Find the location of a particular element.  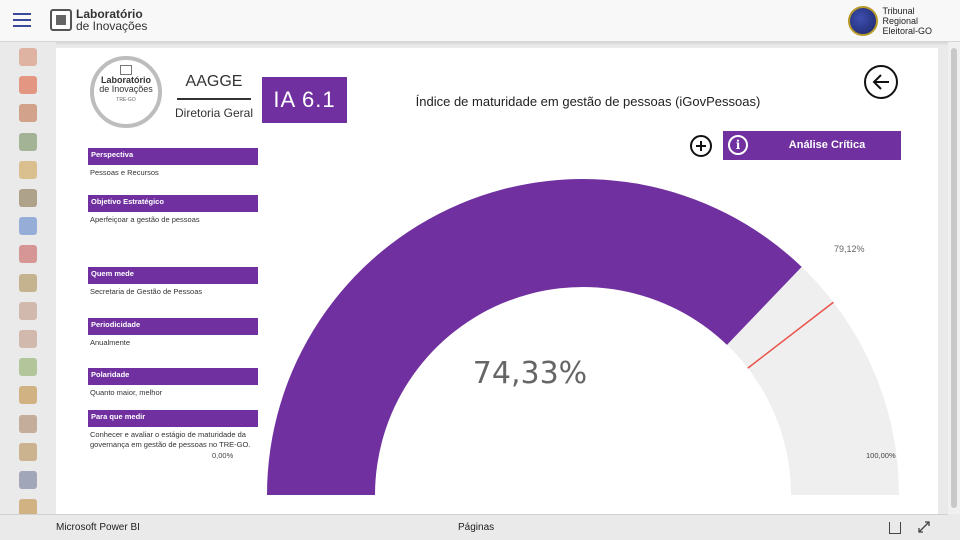

gauge-target-label: 79,12% is located at coordinates (849, 249).